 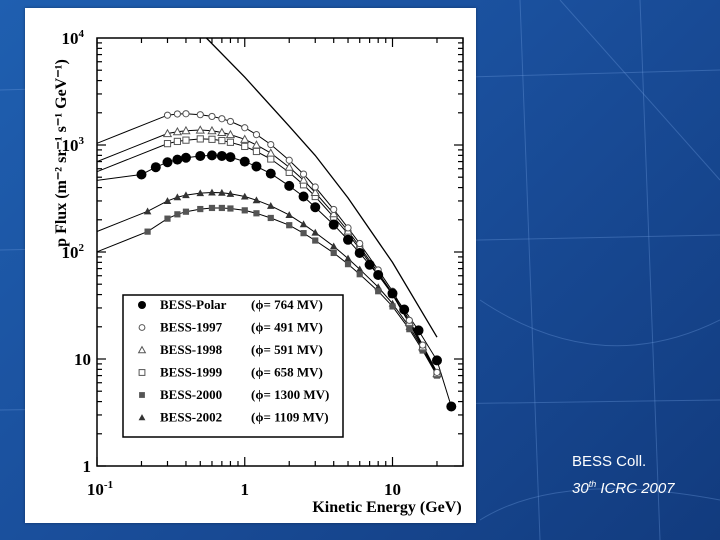 I want to click on caption-conf-name: ICRC 2007, so click(x=637, y=488).